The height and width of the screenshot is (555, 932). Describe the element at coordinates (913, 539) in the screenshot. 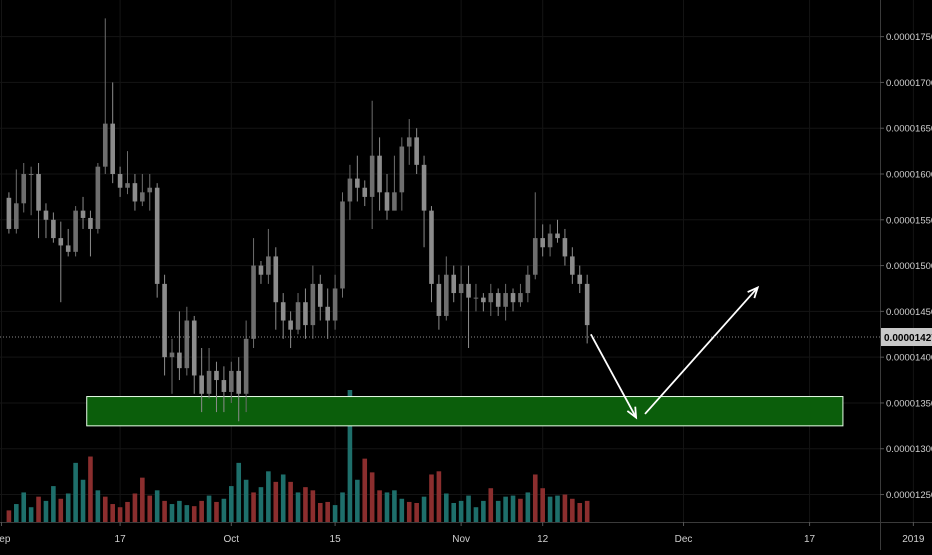

I see `time-tick-label: 2019` at that location.